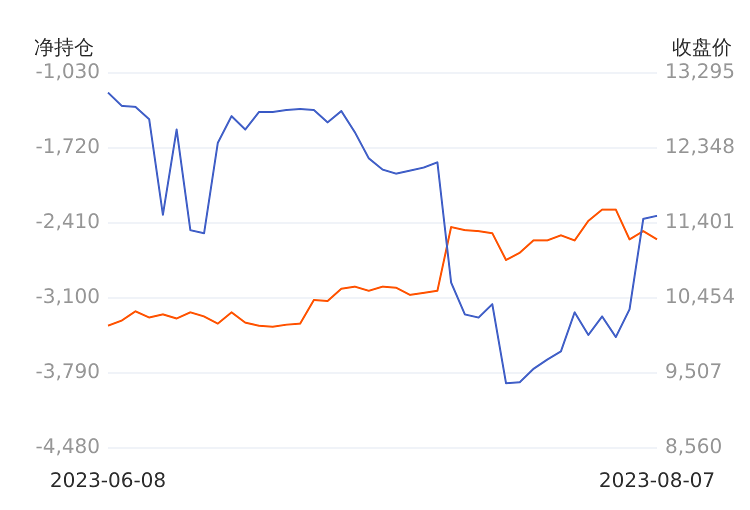 This screenshot has height=510, width=750. I want to click on y2-tick-label: 12,348, so click(700, 146).